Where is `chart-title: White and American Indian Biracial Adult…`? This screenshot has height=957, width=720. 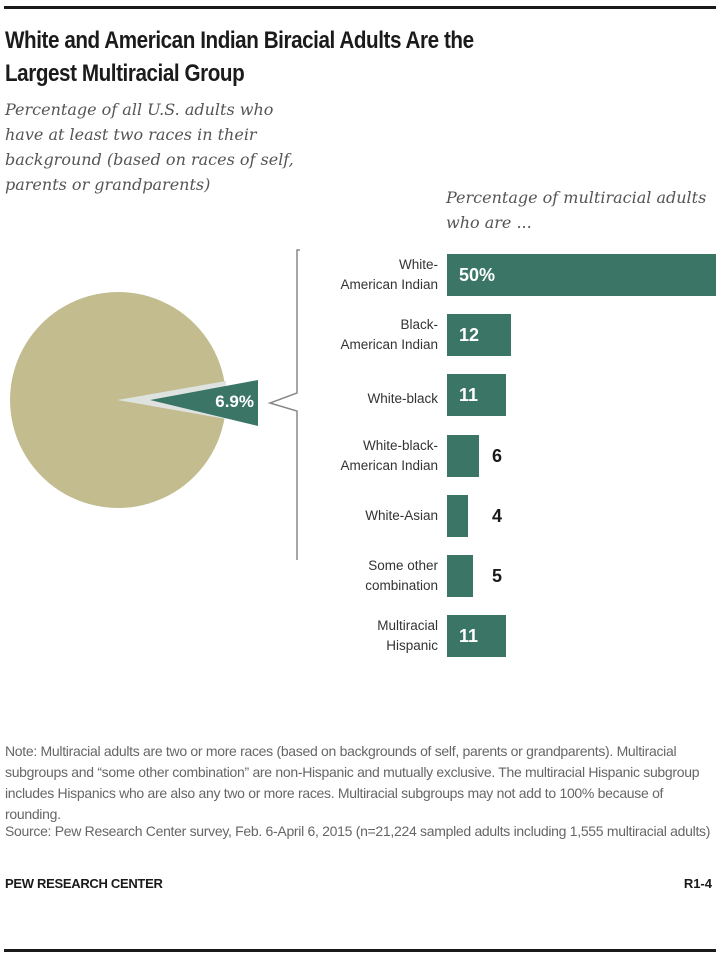
chart-title: White and American Indian Biracial Adult… is located at coordinates (353, 57).